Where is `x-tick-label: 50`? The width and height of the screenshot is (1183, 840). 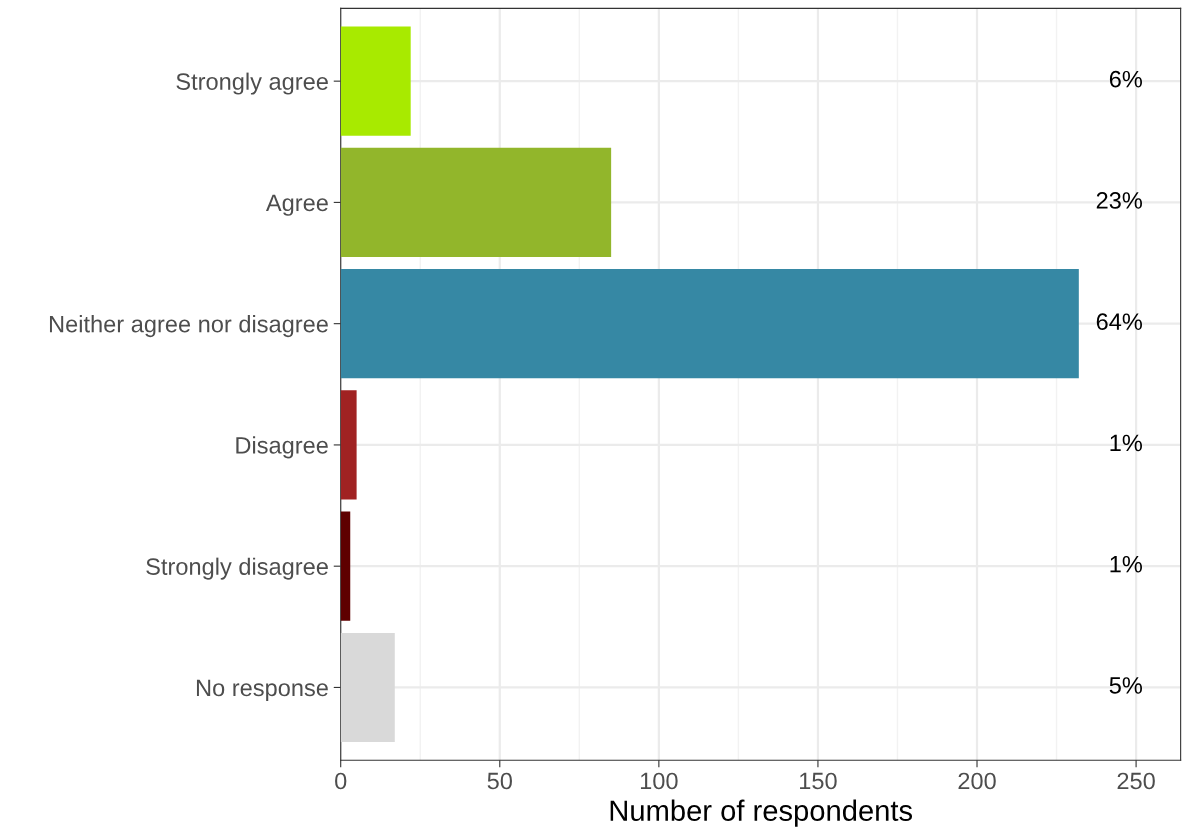 x-tick-label: 50 is located at coordinates (499, 781).